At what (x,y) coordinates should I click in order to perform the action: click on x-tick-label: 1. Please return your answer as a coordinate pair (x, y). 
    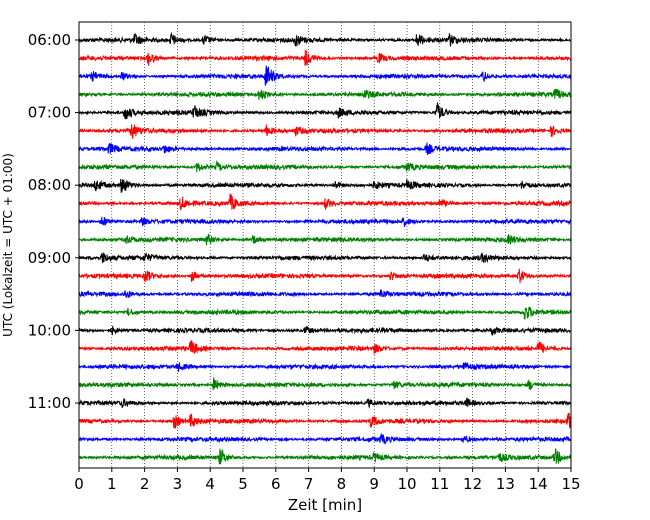
    Looking at the image, I should click on (112, 484).